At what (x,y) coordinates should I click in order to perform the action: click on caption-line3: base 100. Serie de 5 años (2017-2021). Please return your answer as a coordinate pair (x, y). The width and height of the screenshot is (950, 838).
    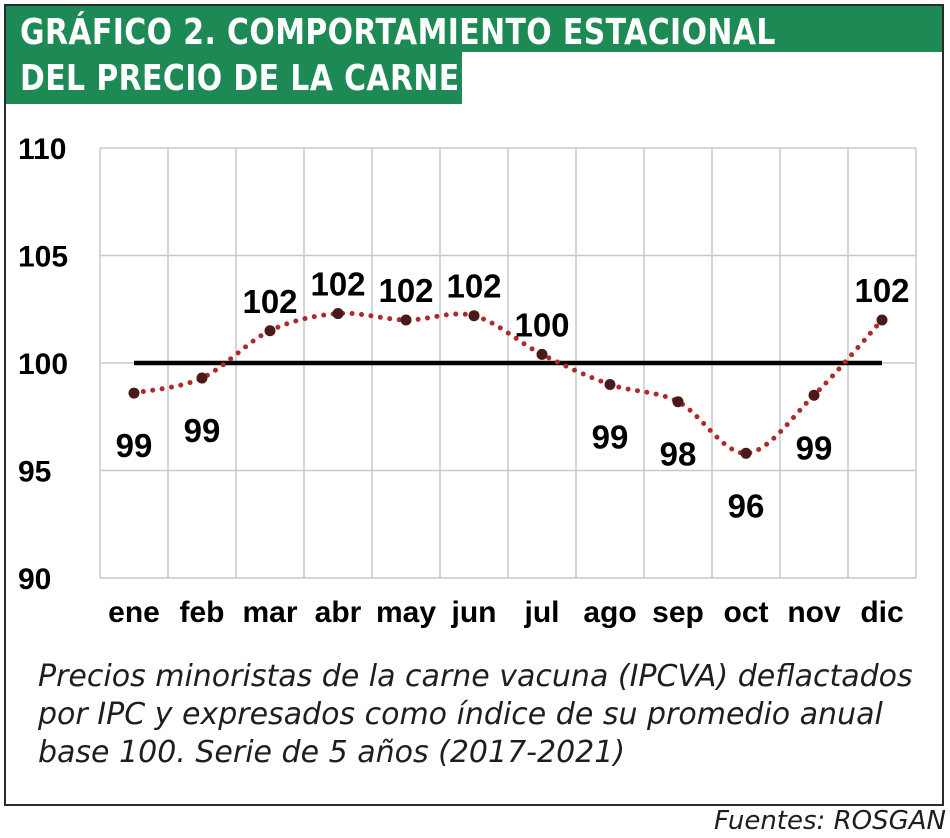
    Looking at the image, I should click on (332, 752).